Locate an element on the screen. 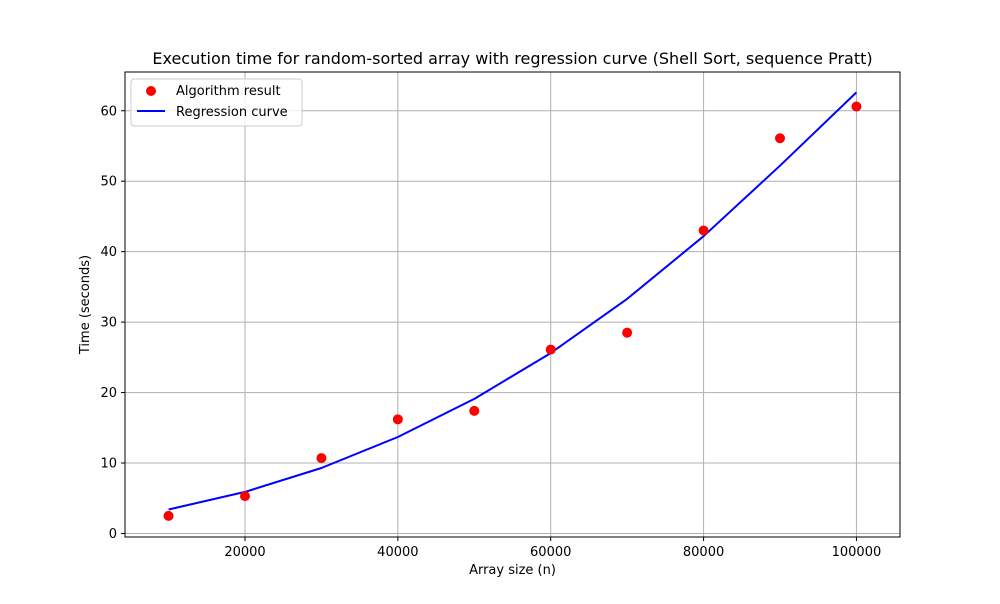 The height and width of the screenshot is (604, 1000). legend-scatter-marker is located at coordinates (151, 91).